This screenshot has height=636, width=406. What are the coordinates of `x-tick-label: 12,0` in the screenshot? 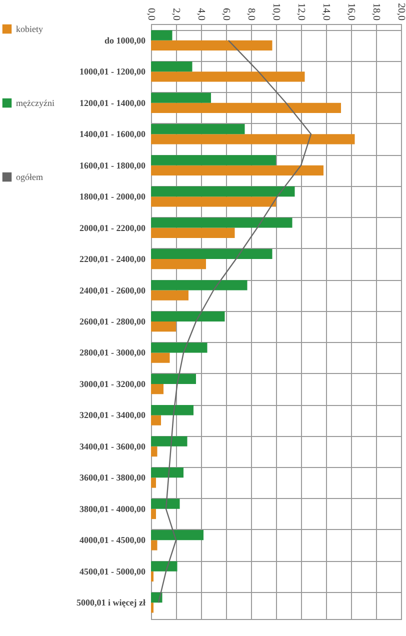 It's located at (301, 11).